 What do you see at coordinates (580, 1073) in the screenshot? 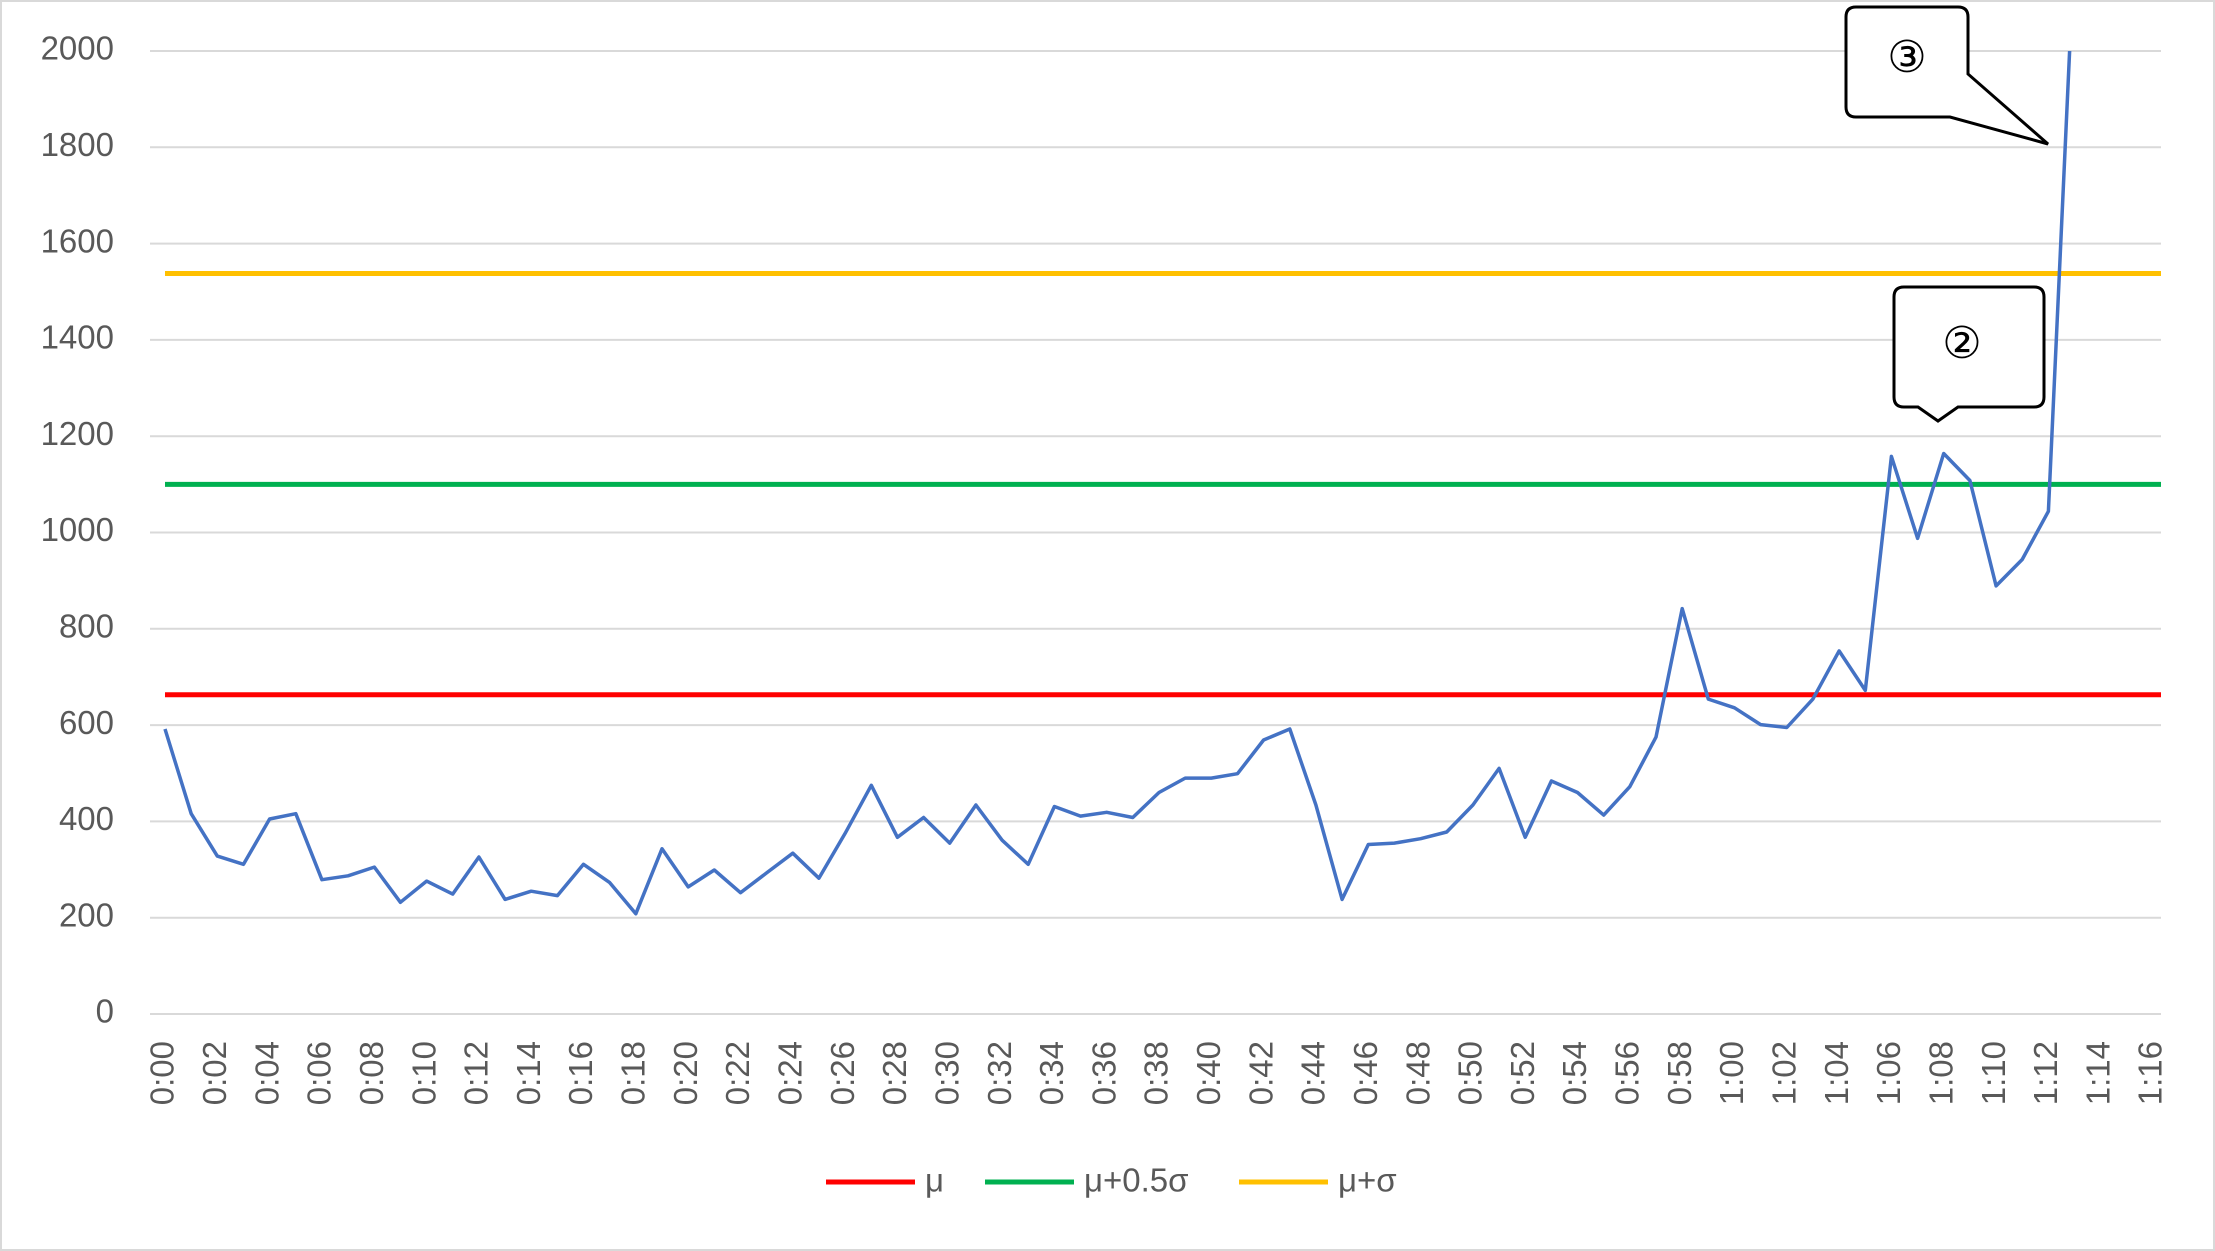
I see `x-tick-label: 0:16` at bounding box center [580, 1073].